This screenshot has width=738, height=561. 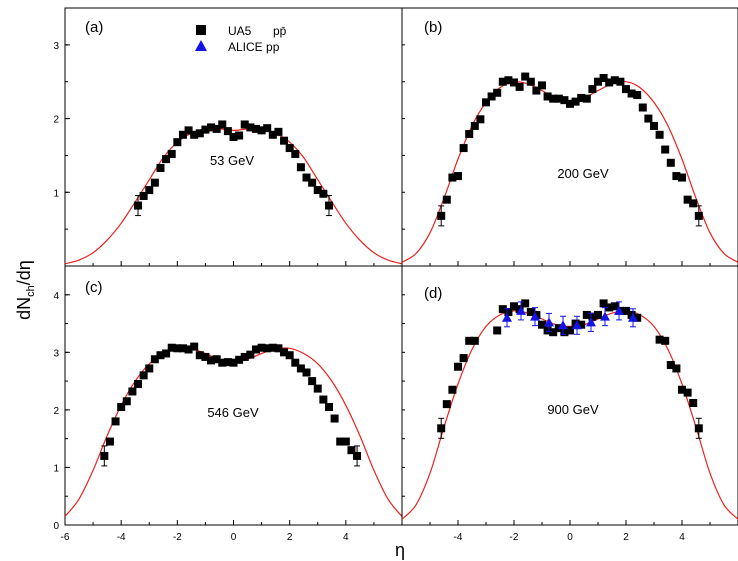 I want to click on panel-letter: (a), so click(x=94, y=27).